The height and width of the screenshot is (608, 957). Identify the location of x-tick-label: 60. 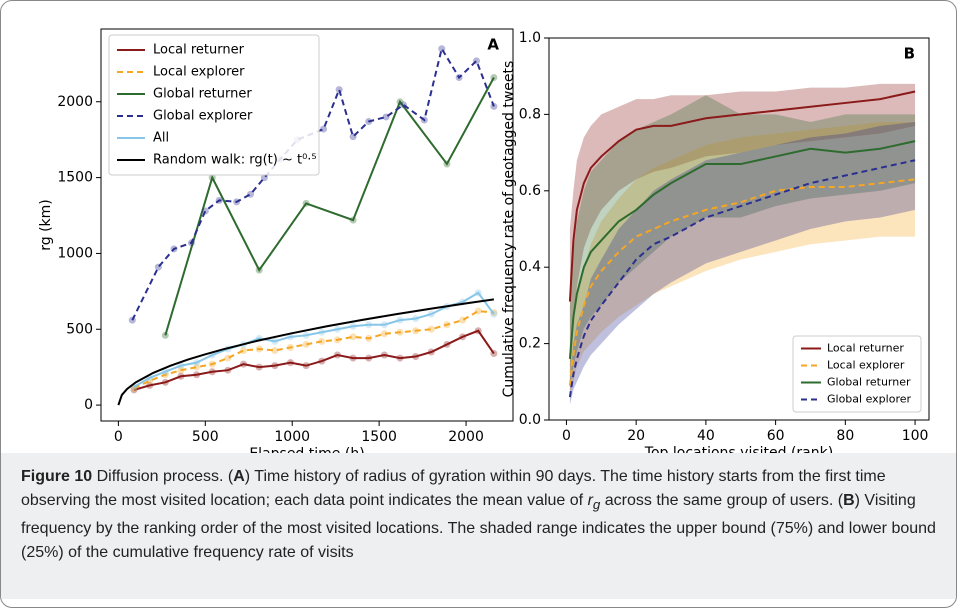
(776, 436).